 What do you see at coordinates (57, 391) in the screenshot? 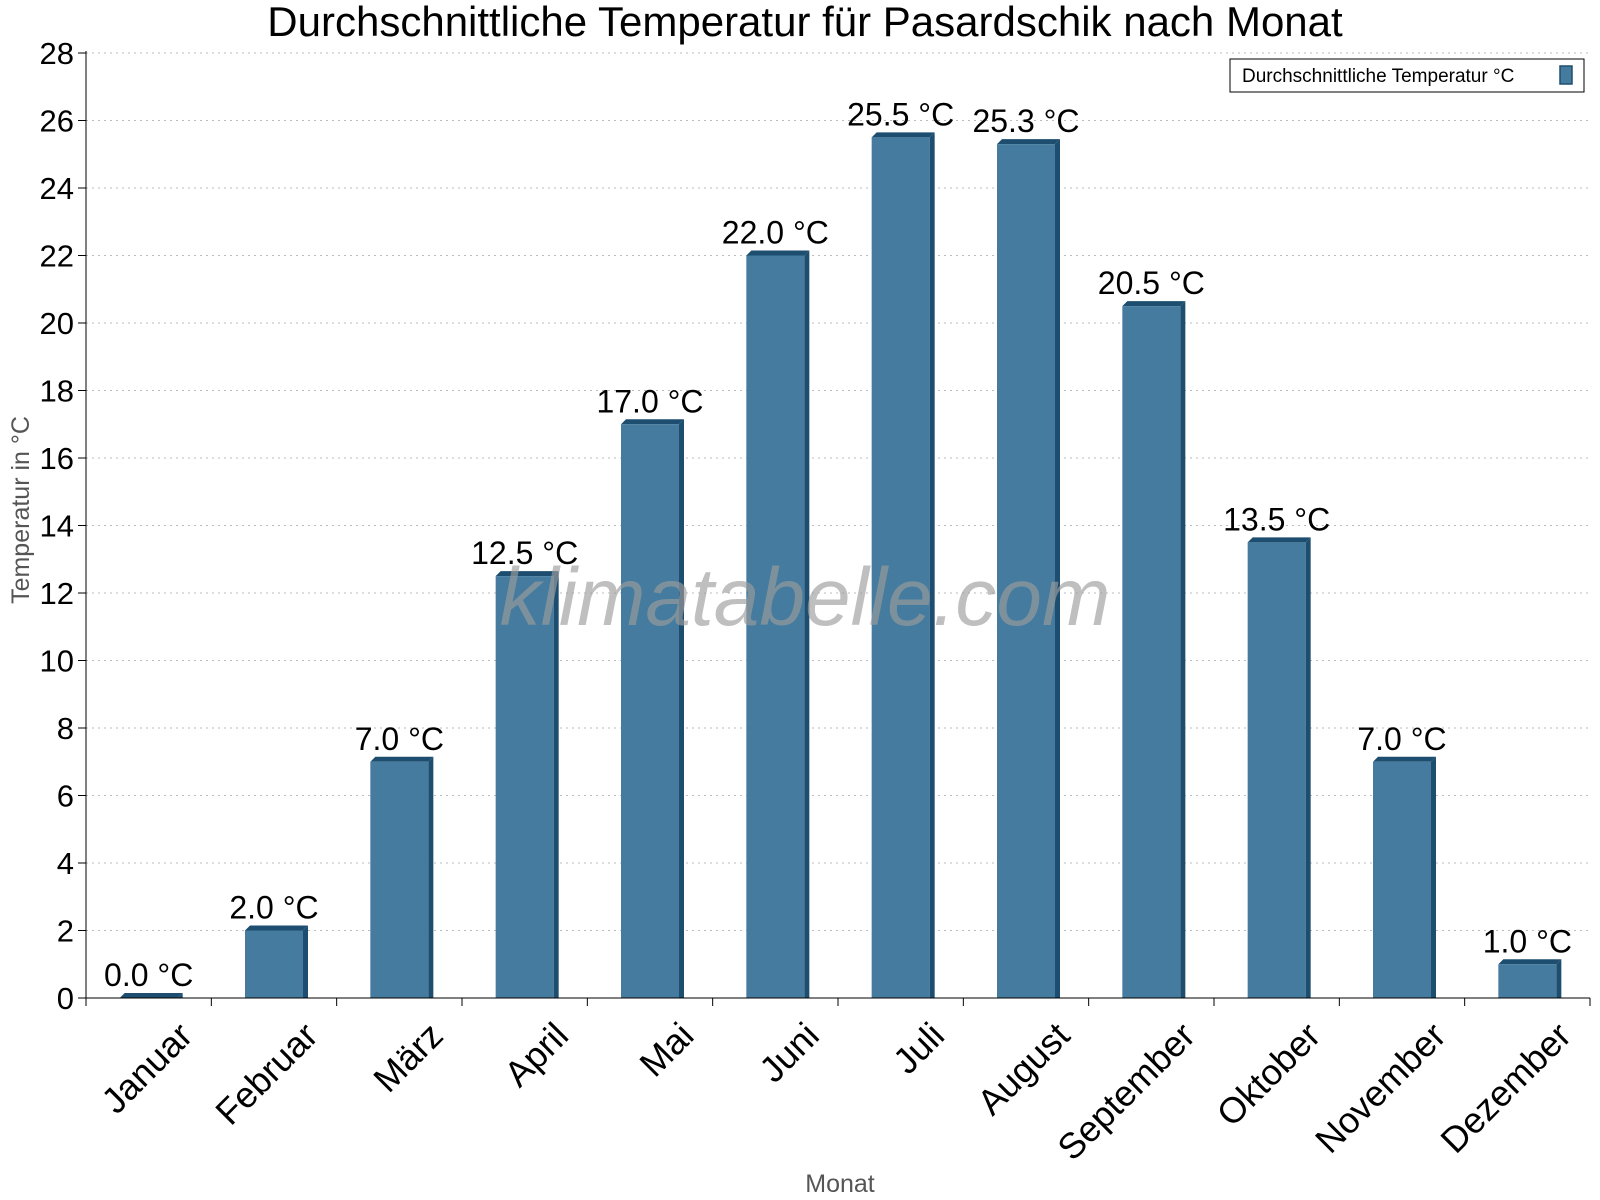
I see `y-tick-label: 18` at bounding box center [57, 391].